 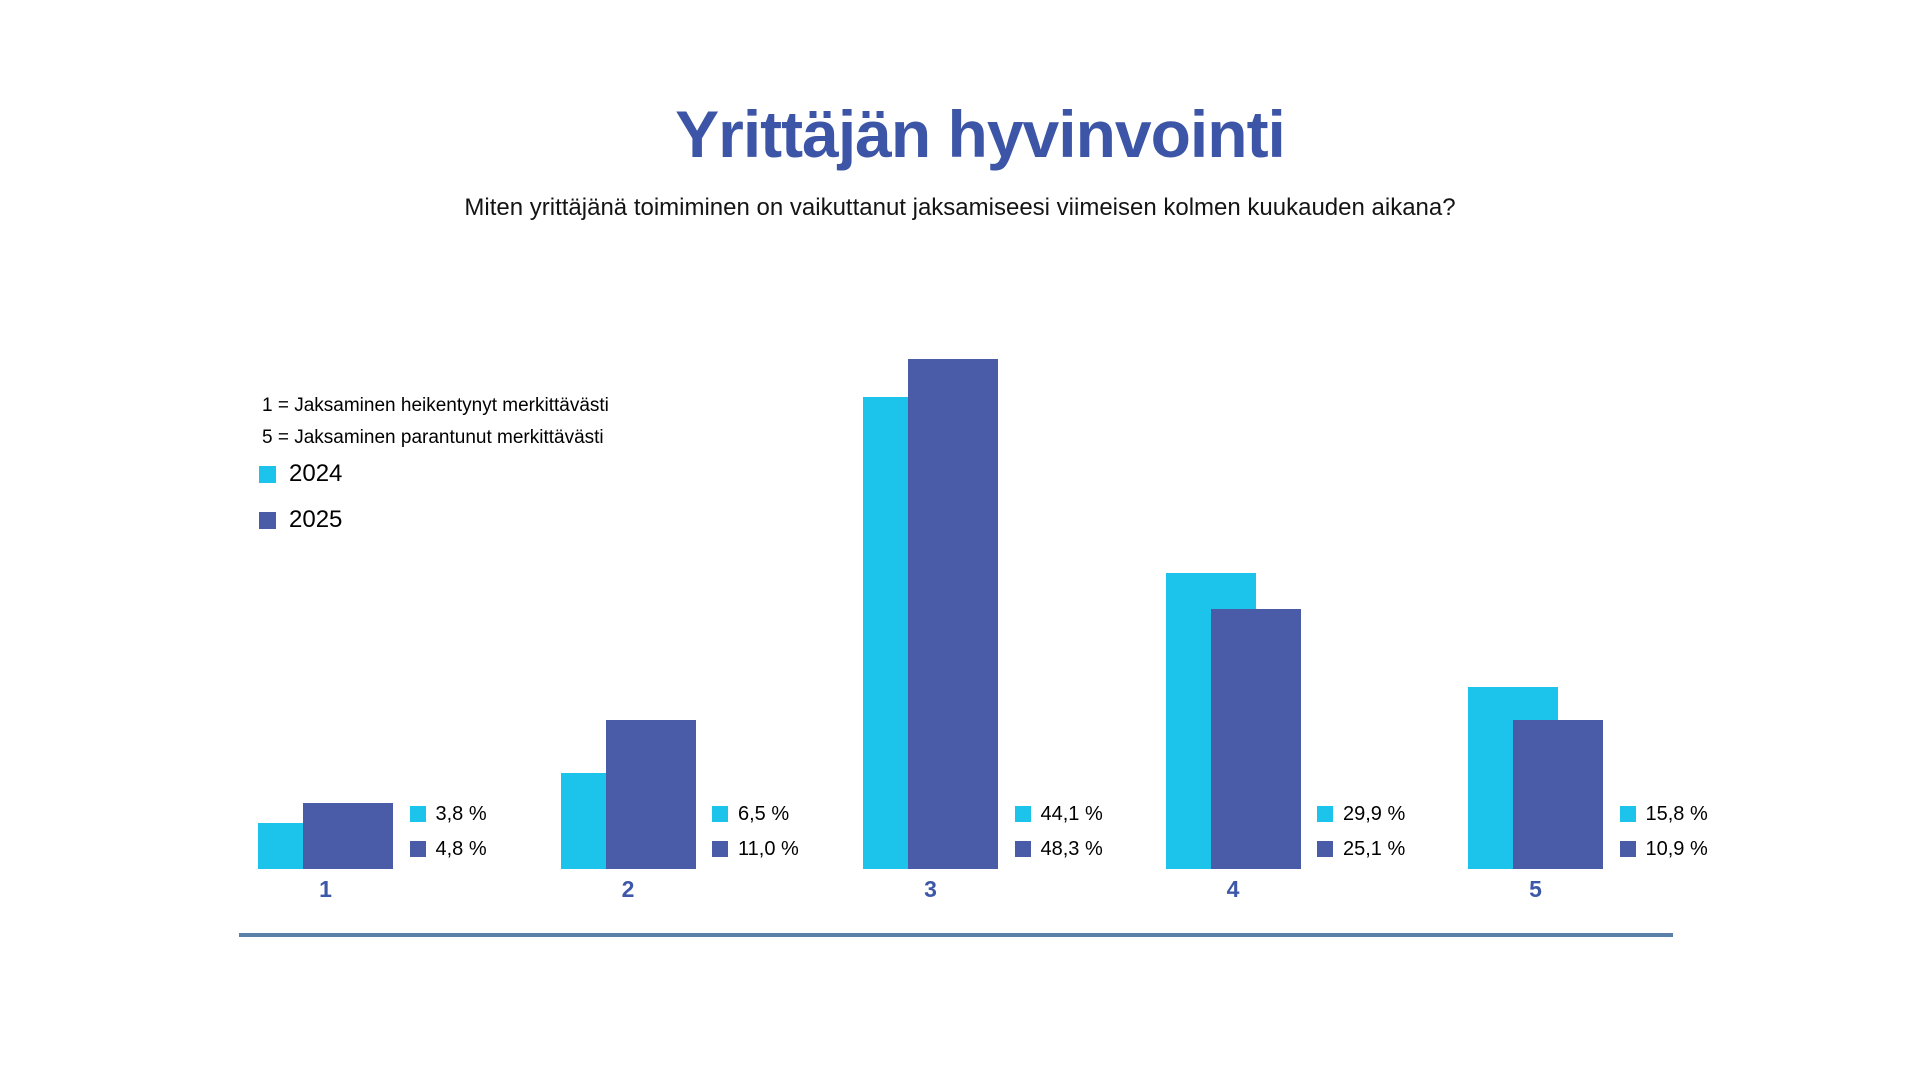 What do you see at coordinates (764, 813) in the screenshot?
I see `value-text-2024-category-2: 6,5 %` at bounding box center [764, 813].